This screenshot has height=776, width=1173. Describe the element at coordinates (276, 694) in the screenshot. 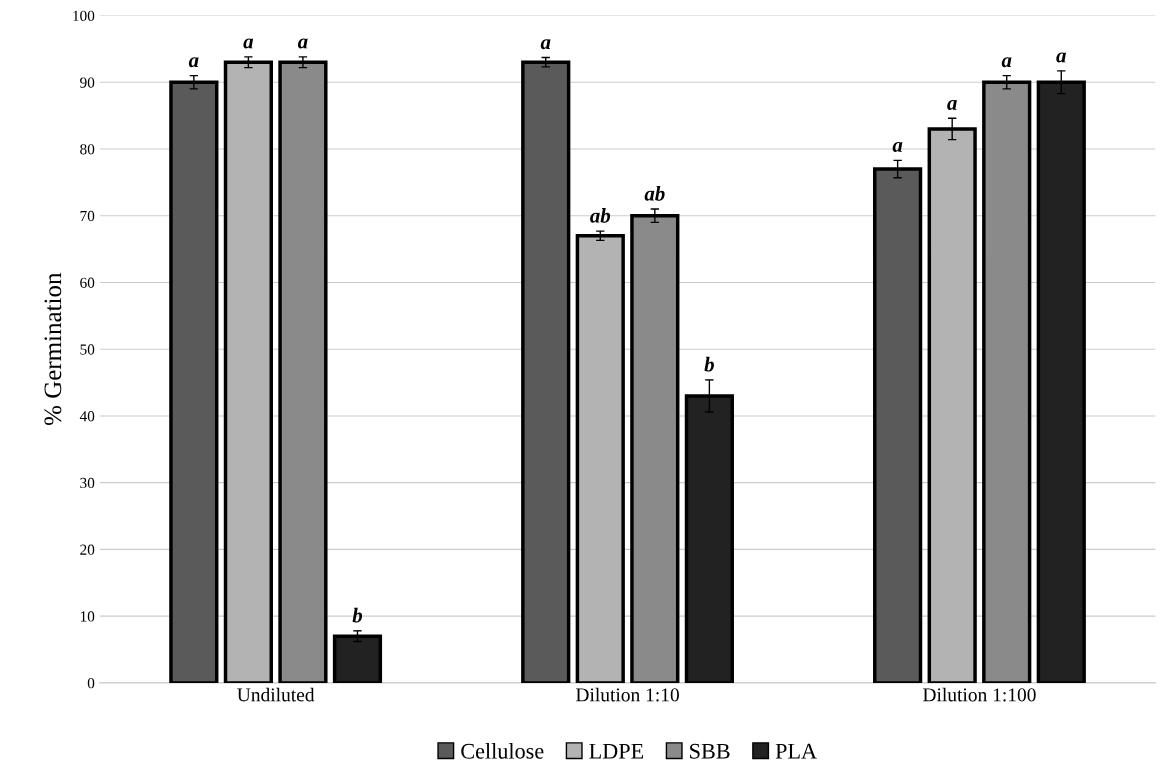

I see `x-tick-label: Undiluted` at that location.